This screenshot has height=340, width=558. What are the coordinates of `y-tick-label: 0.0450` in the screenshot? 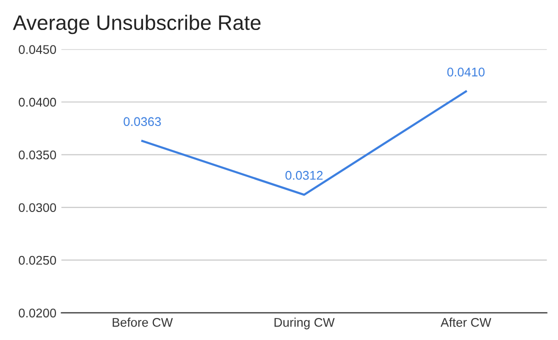 It's located at (37, 49).